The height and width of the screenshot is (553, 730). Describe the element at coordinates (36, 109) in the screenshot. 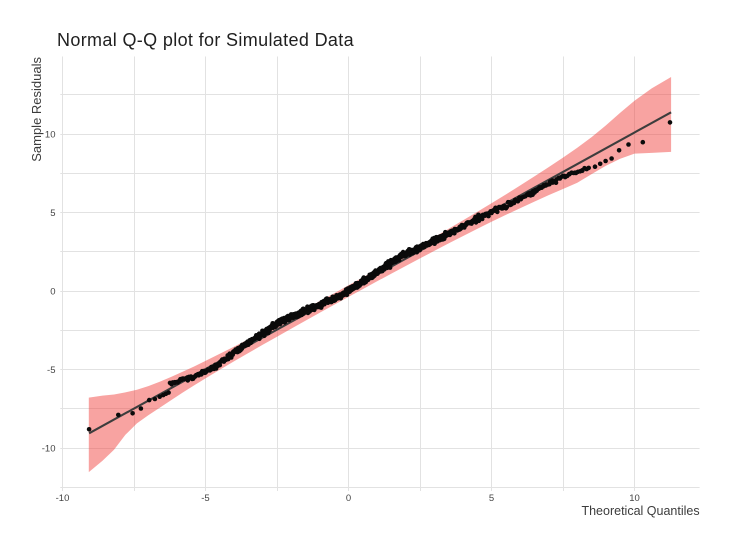

I see `svg-text: Sample Residuals` at that location.